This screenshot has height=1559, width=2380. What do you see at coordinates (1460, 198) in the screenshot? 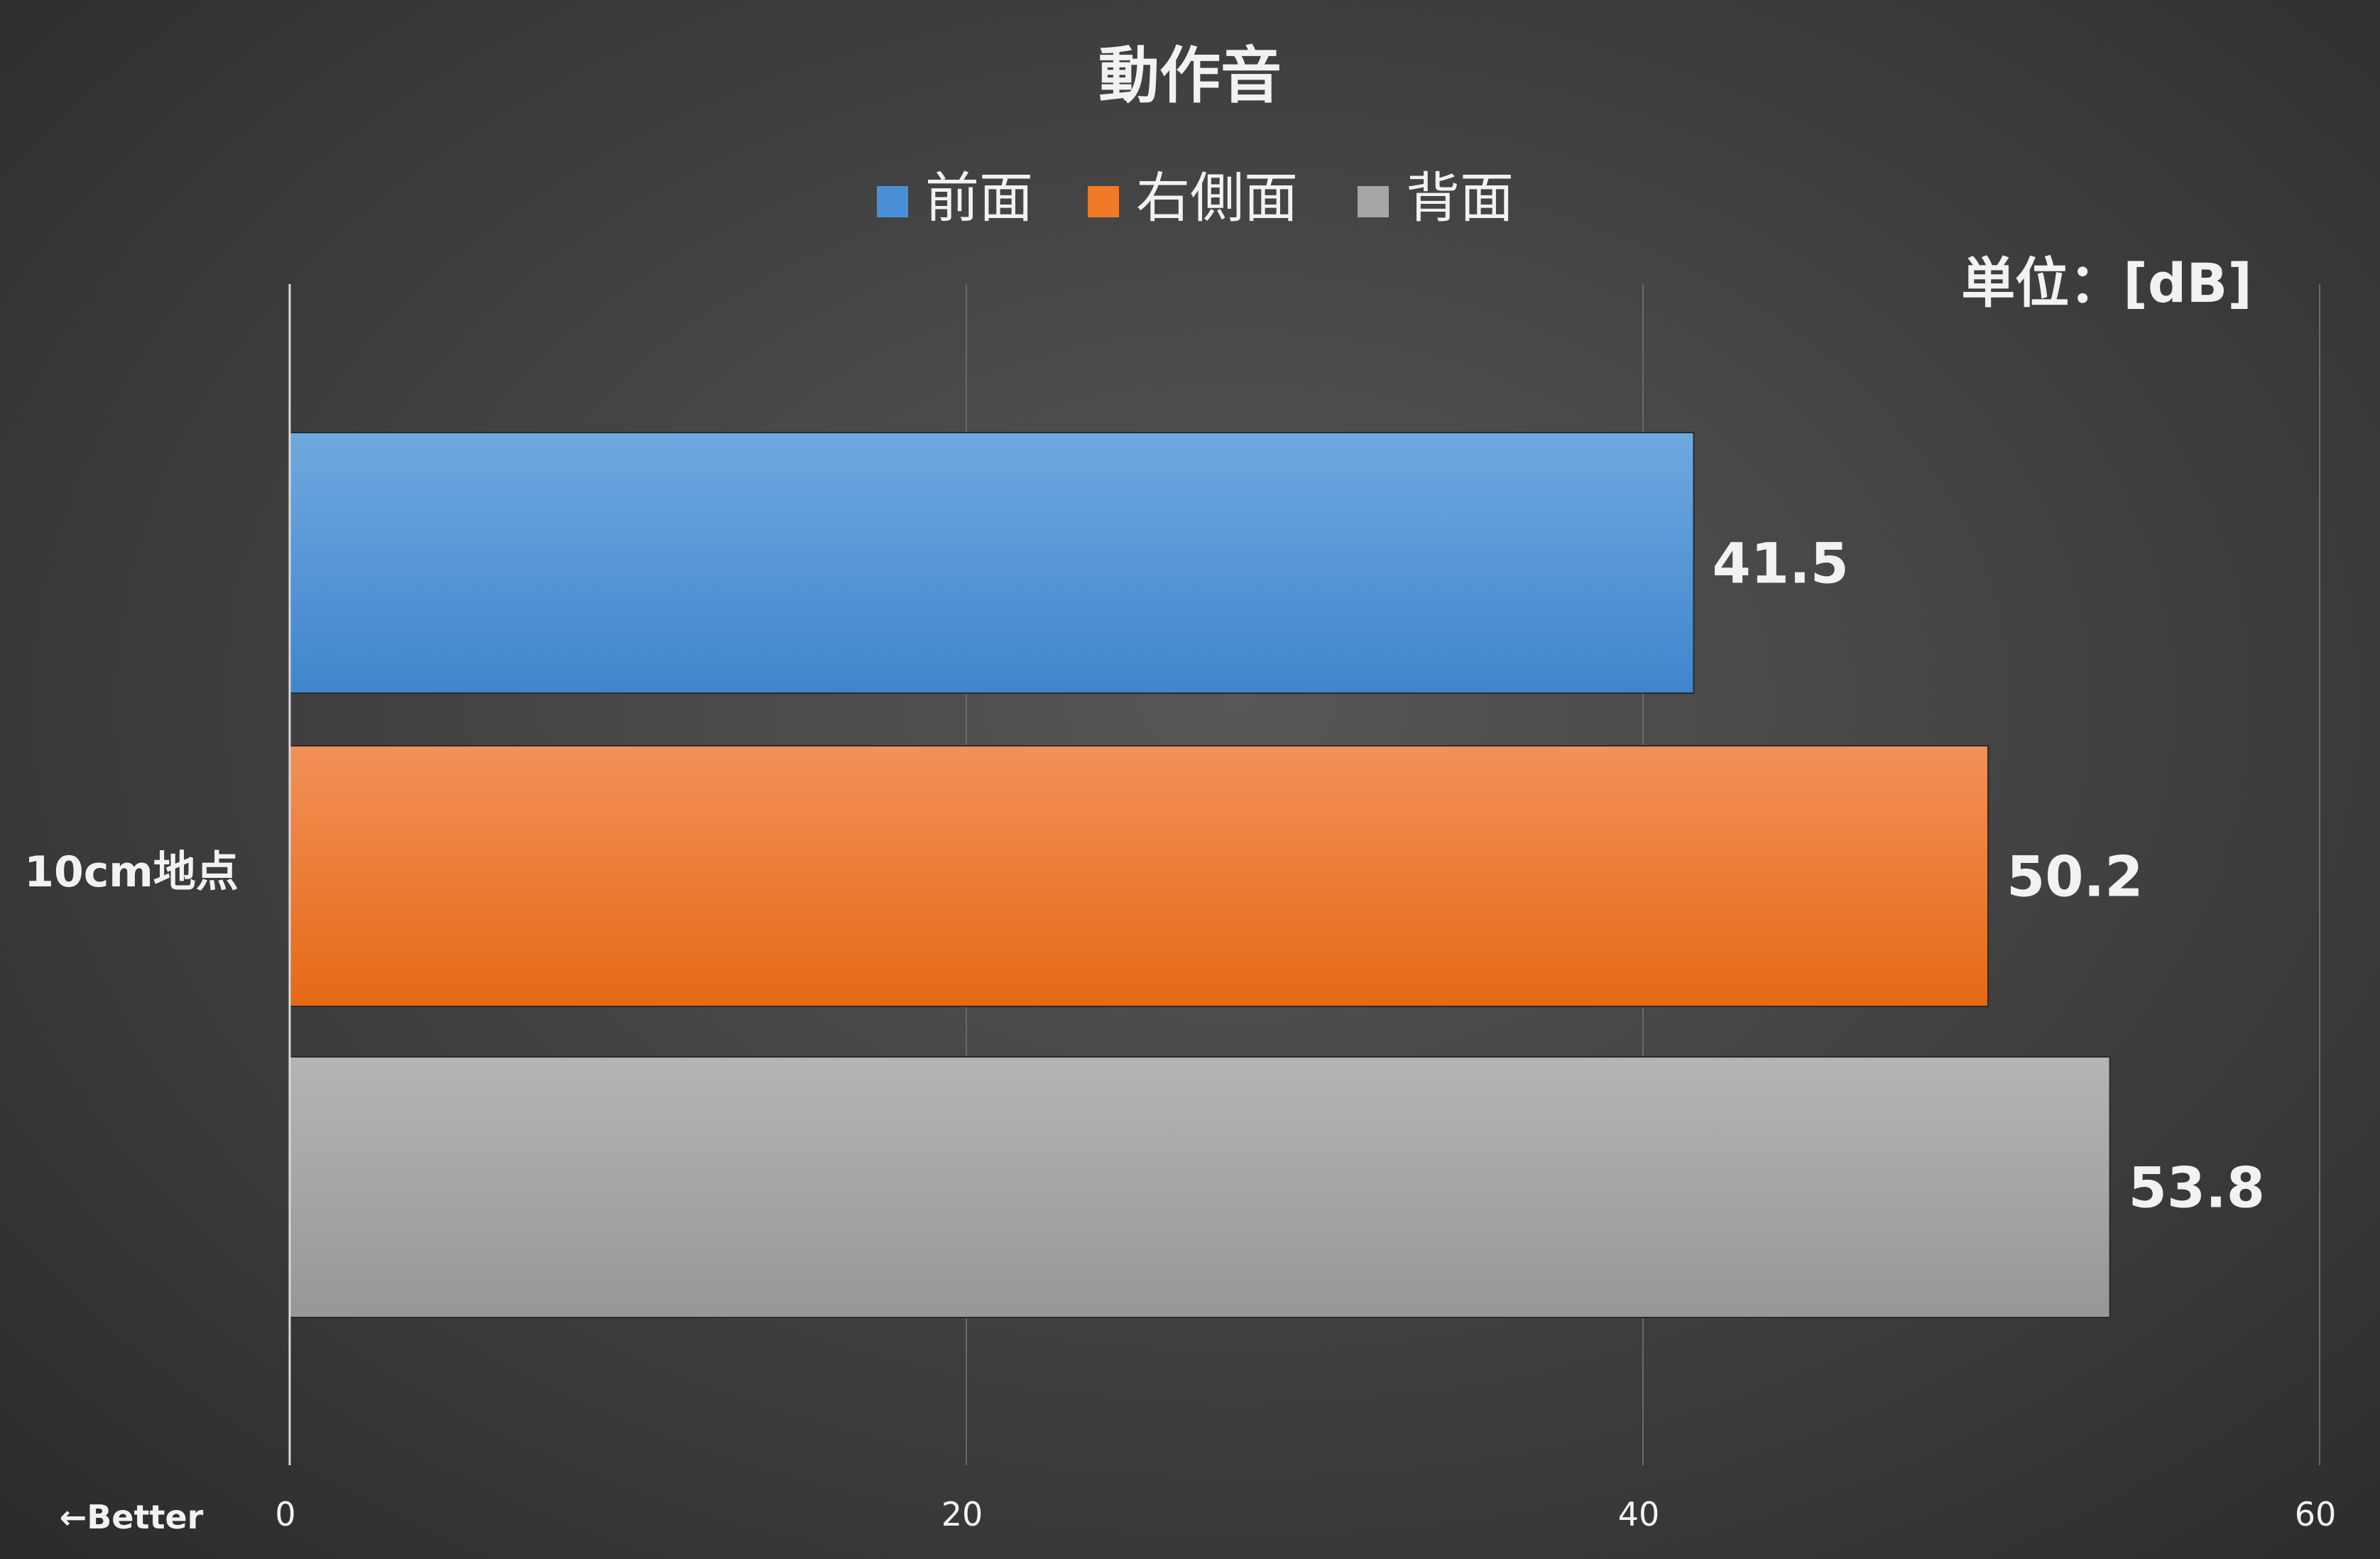
I see `legend-entry: 背面` at bounding box center [1460, 198].